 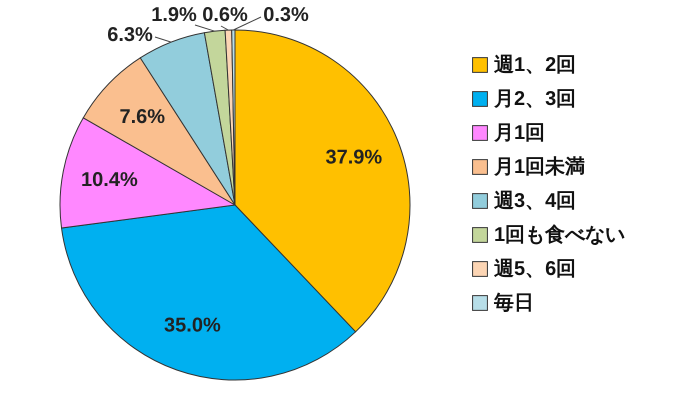 I want to click on data-label: 0.3%, so click(x=286, y=15).